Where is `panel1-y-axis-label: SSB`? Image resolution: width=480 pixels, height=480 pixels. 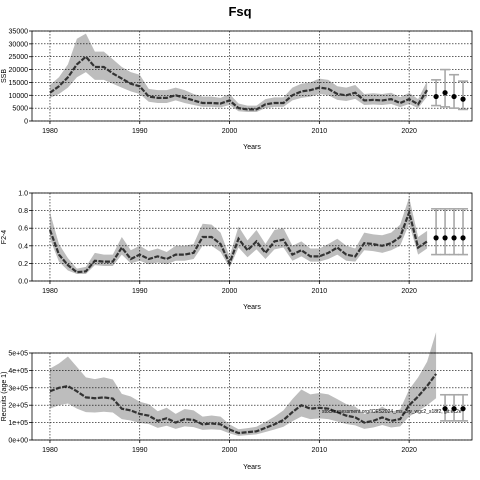
panel1-y-axis-label: SSB is located at coordinates (4, 76).